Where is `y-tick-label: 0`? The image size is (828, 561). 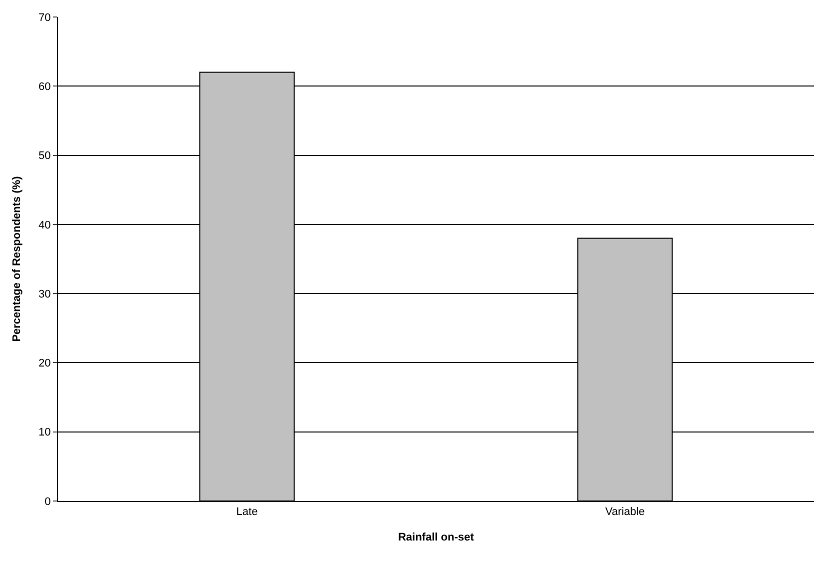 y-tick-label: 0 is located at coordinates (47, 502).